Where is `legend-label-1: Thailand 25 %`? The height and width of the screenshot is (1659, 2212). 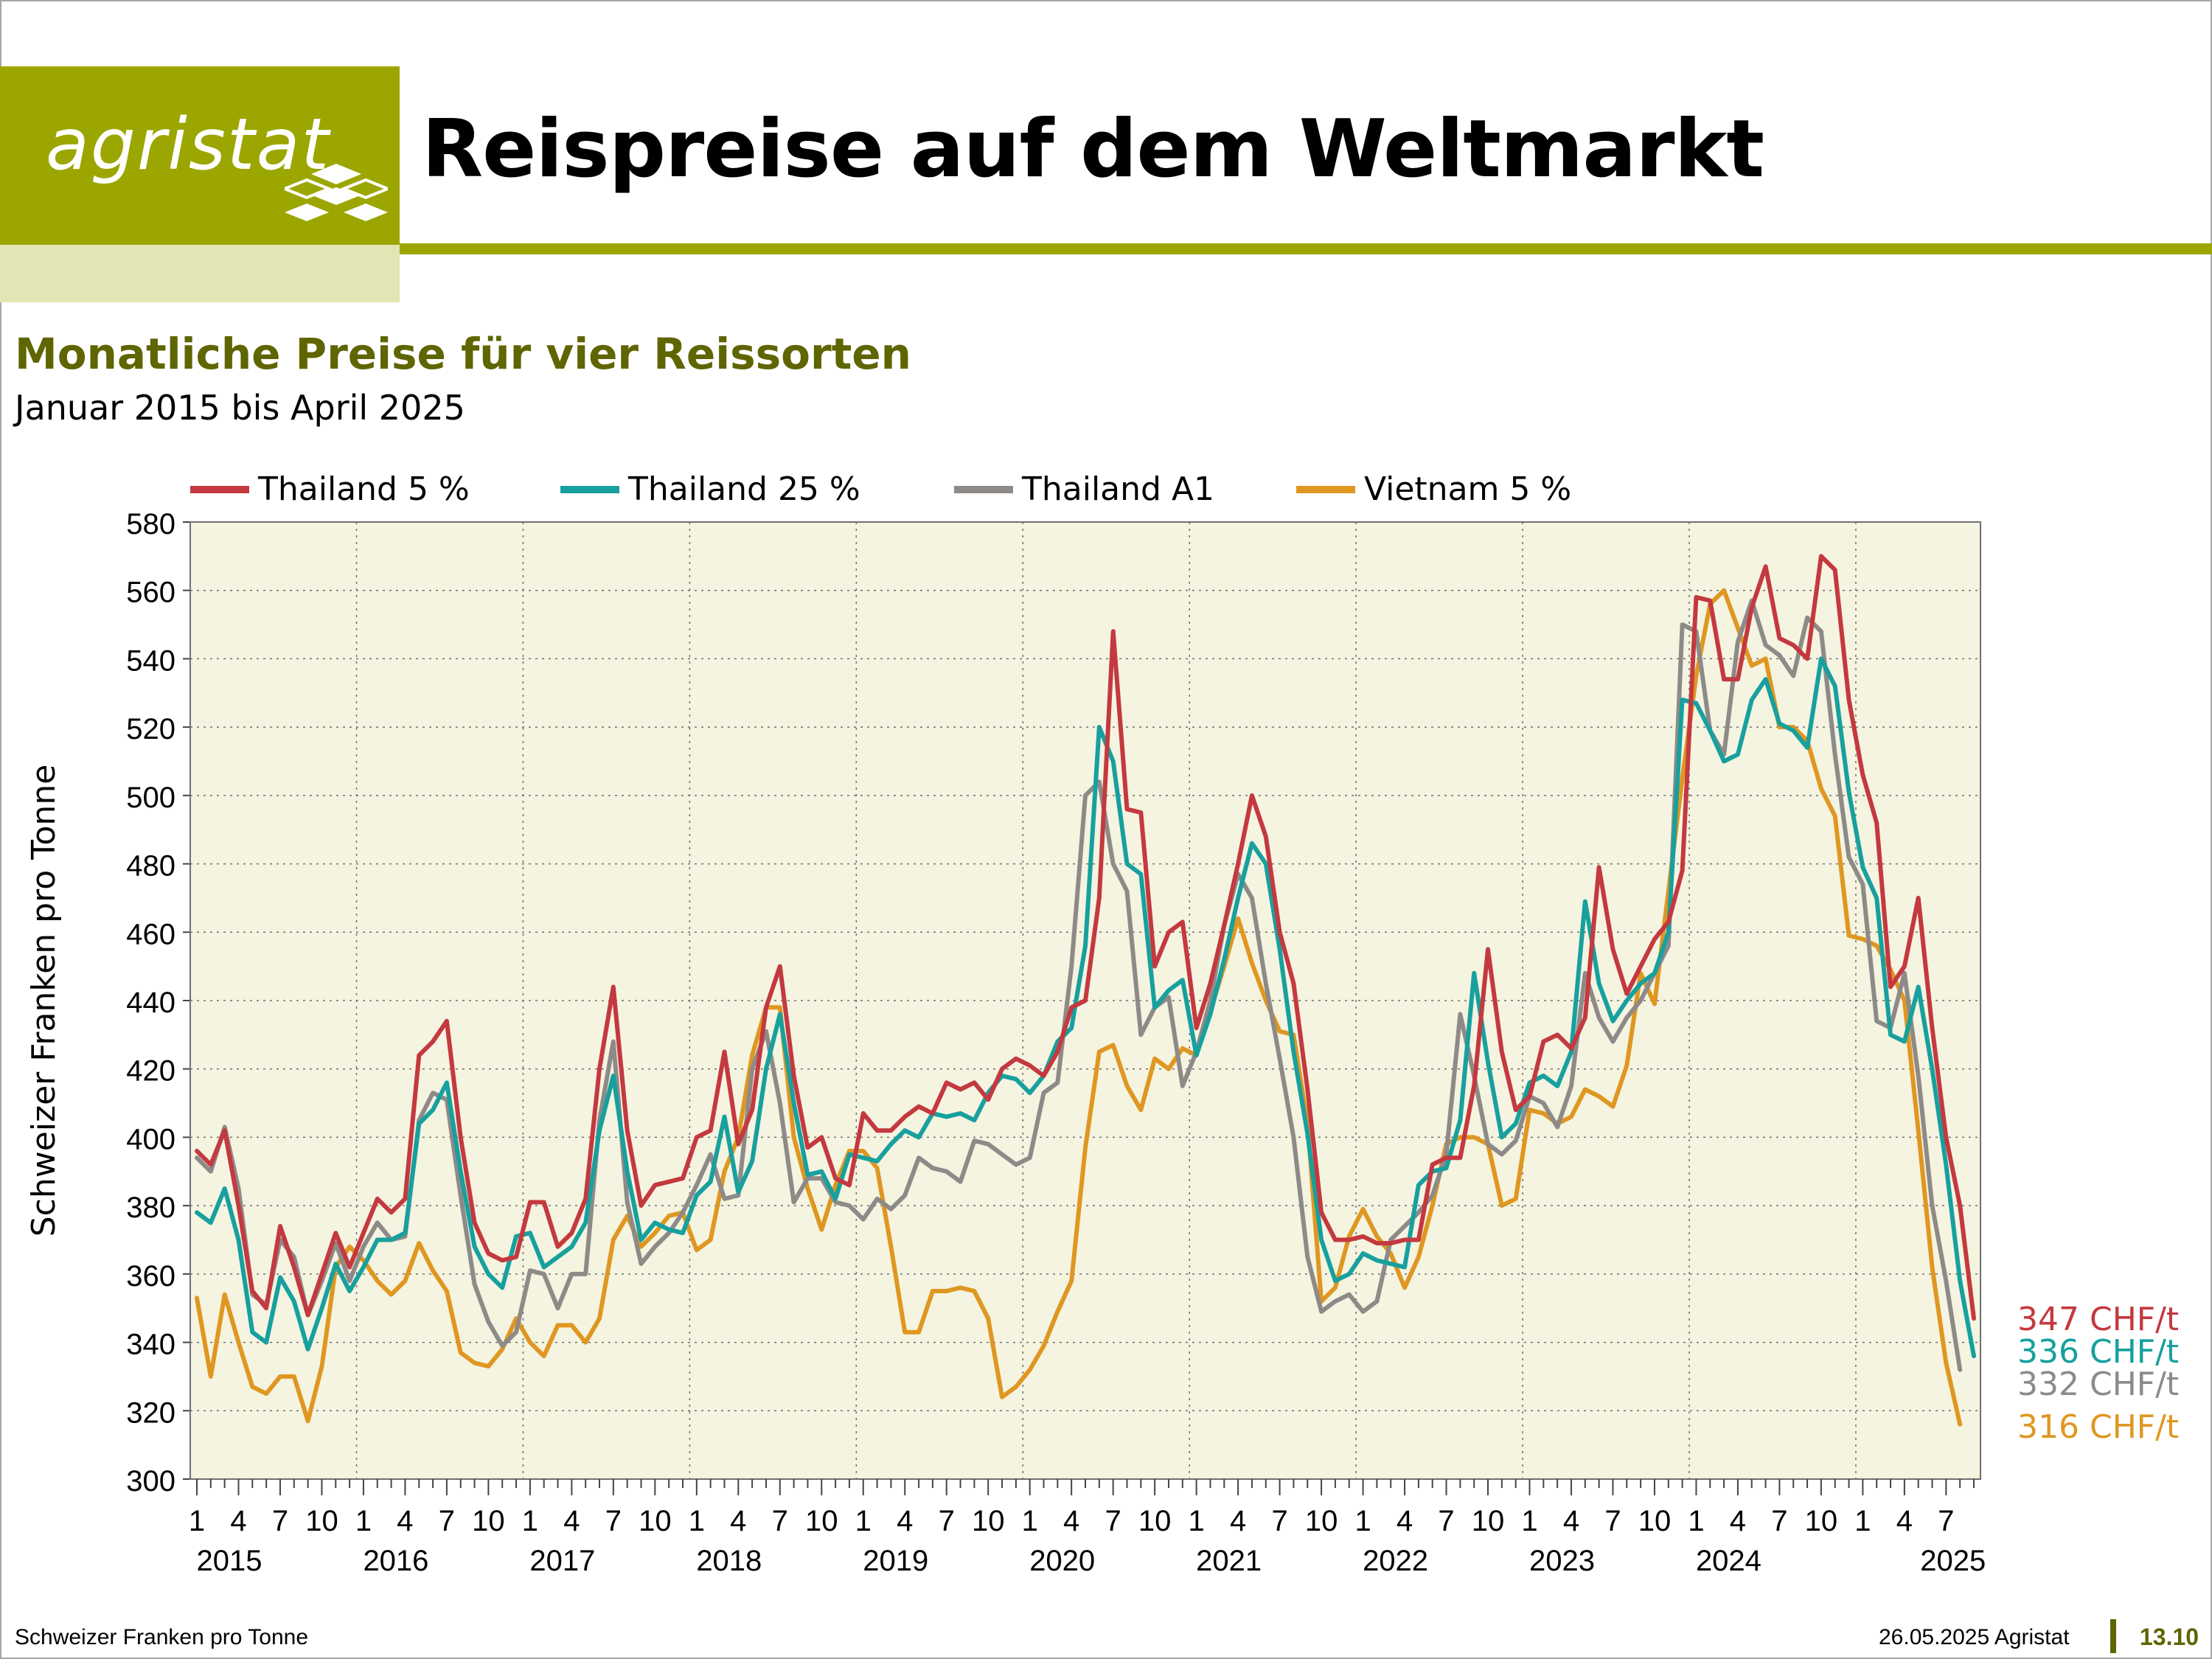
legend-label-1: Thailand 25 % is located at coordinates (743, 489).